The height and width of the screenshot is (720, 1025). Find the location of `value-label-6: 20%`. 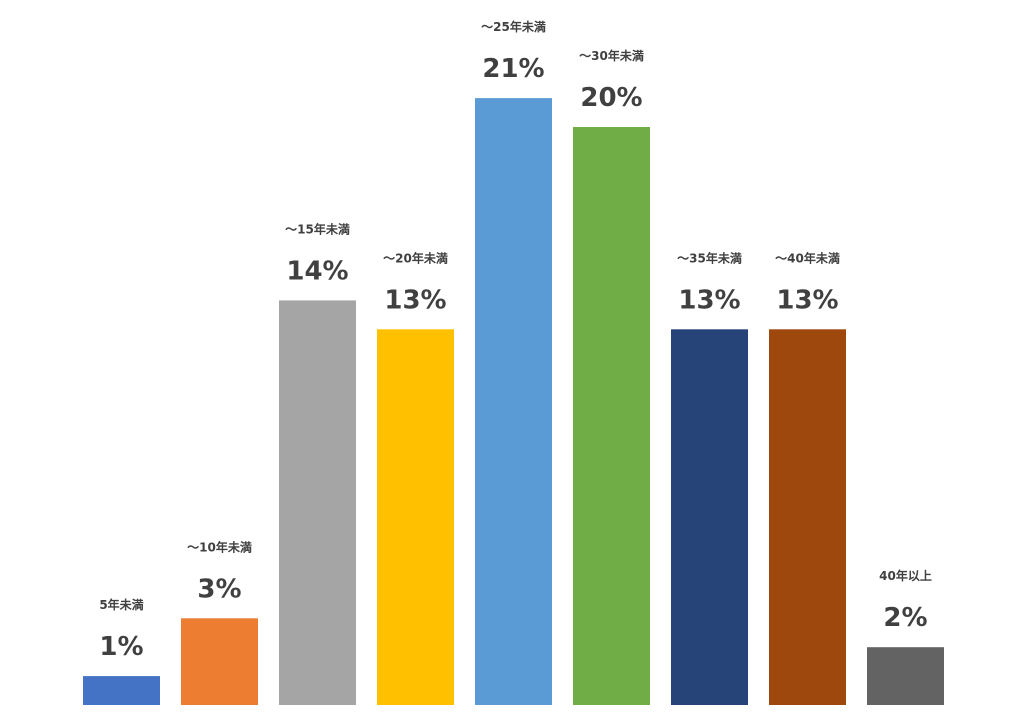

value-label-6: 20% is located at coordinates (611, 98).